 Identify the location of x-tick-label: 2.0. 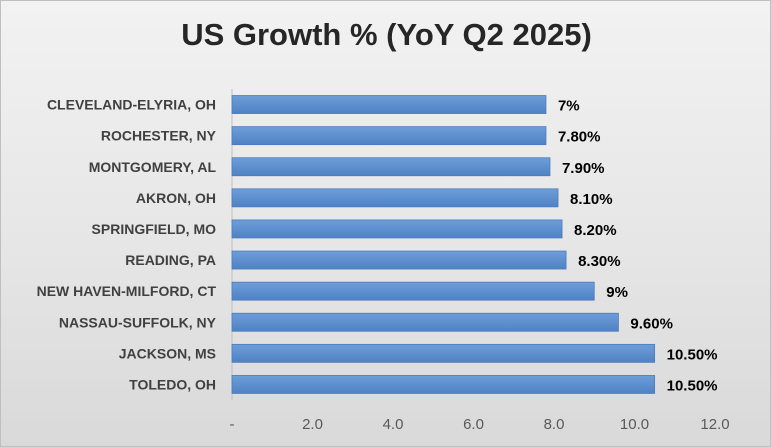
(312, 424).